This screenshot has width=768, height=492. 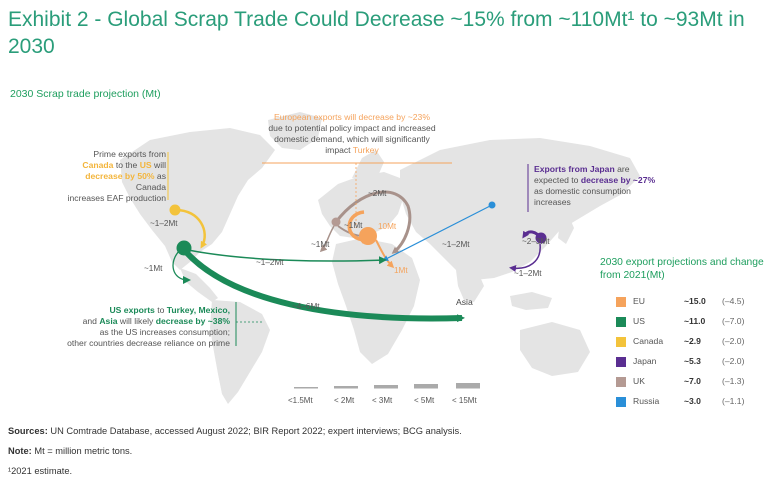 What do you see at coordinates (336, 222) in the screenshot?
I see `node-uk` at bounding box center [336, 222].